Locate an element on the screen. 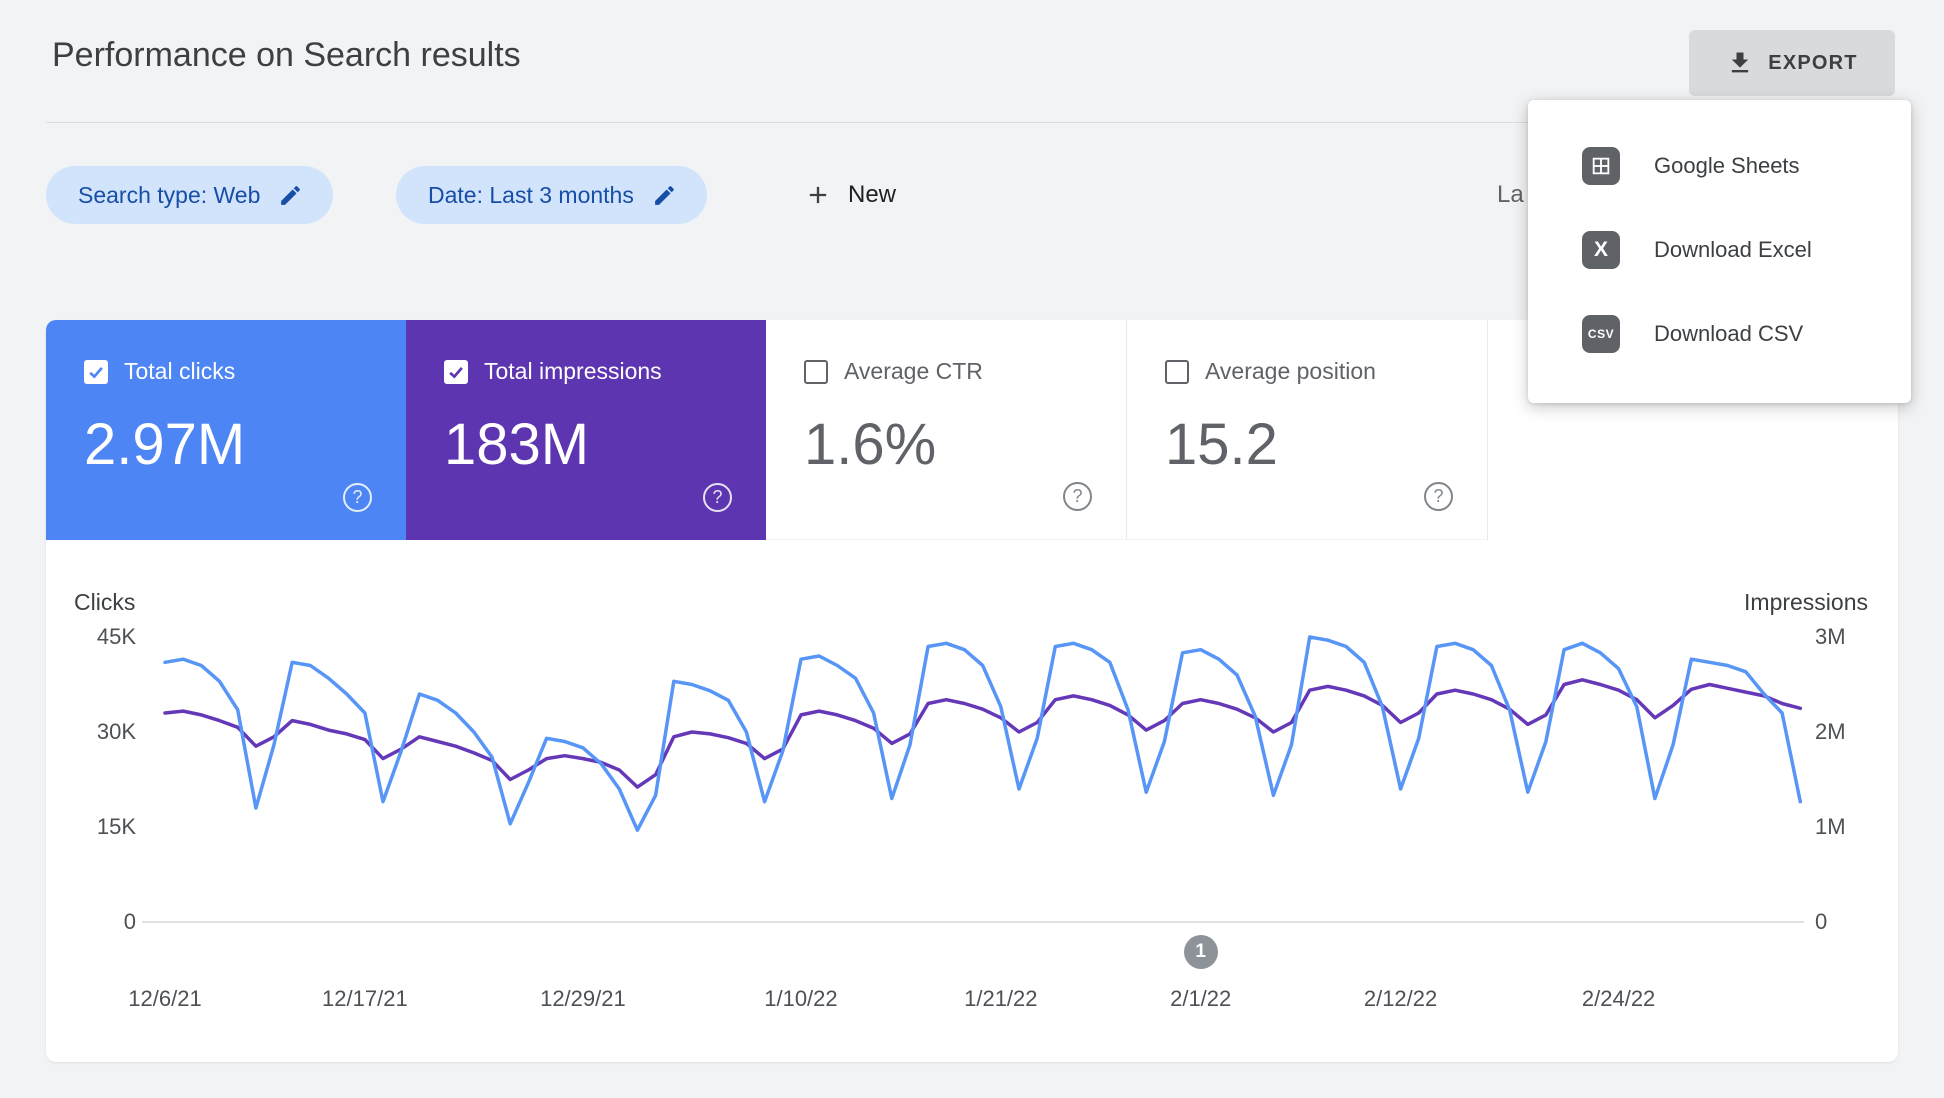 The height and width of the screenshot is (1098, 1944). x-axis-baseline is located at coordinates (973, 922).